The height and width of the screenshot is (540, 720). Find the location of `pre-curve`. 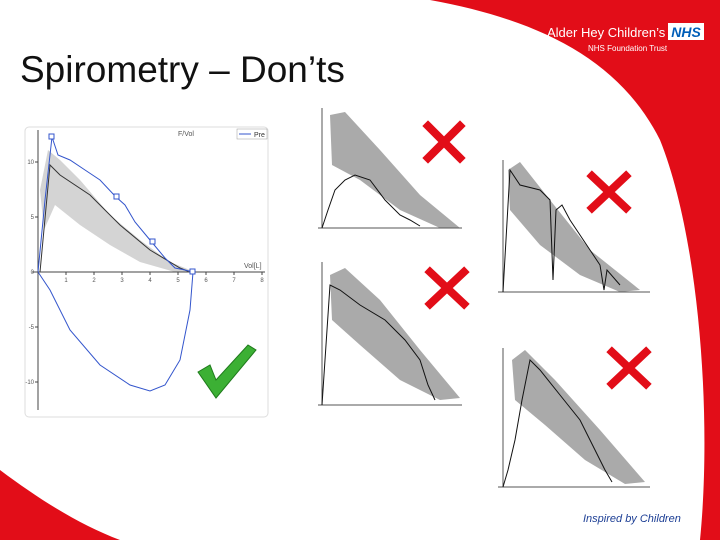

pre-curve is located at coordinates (115, 264).